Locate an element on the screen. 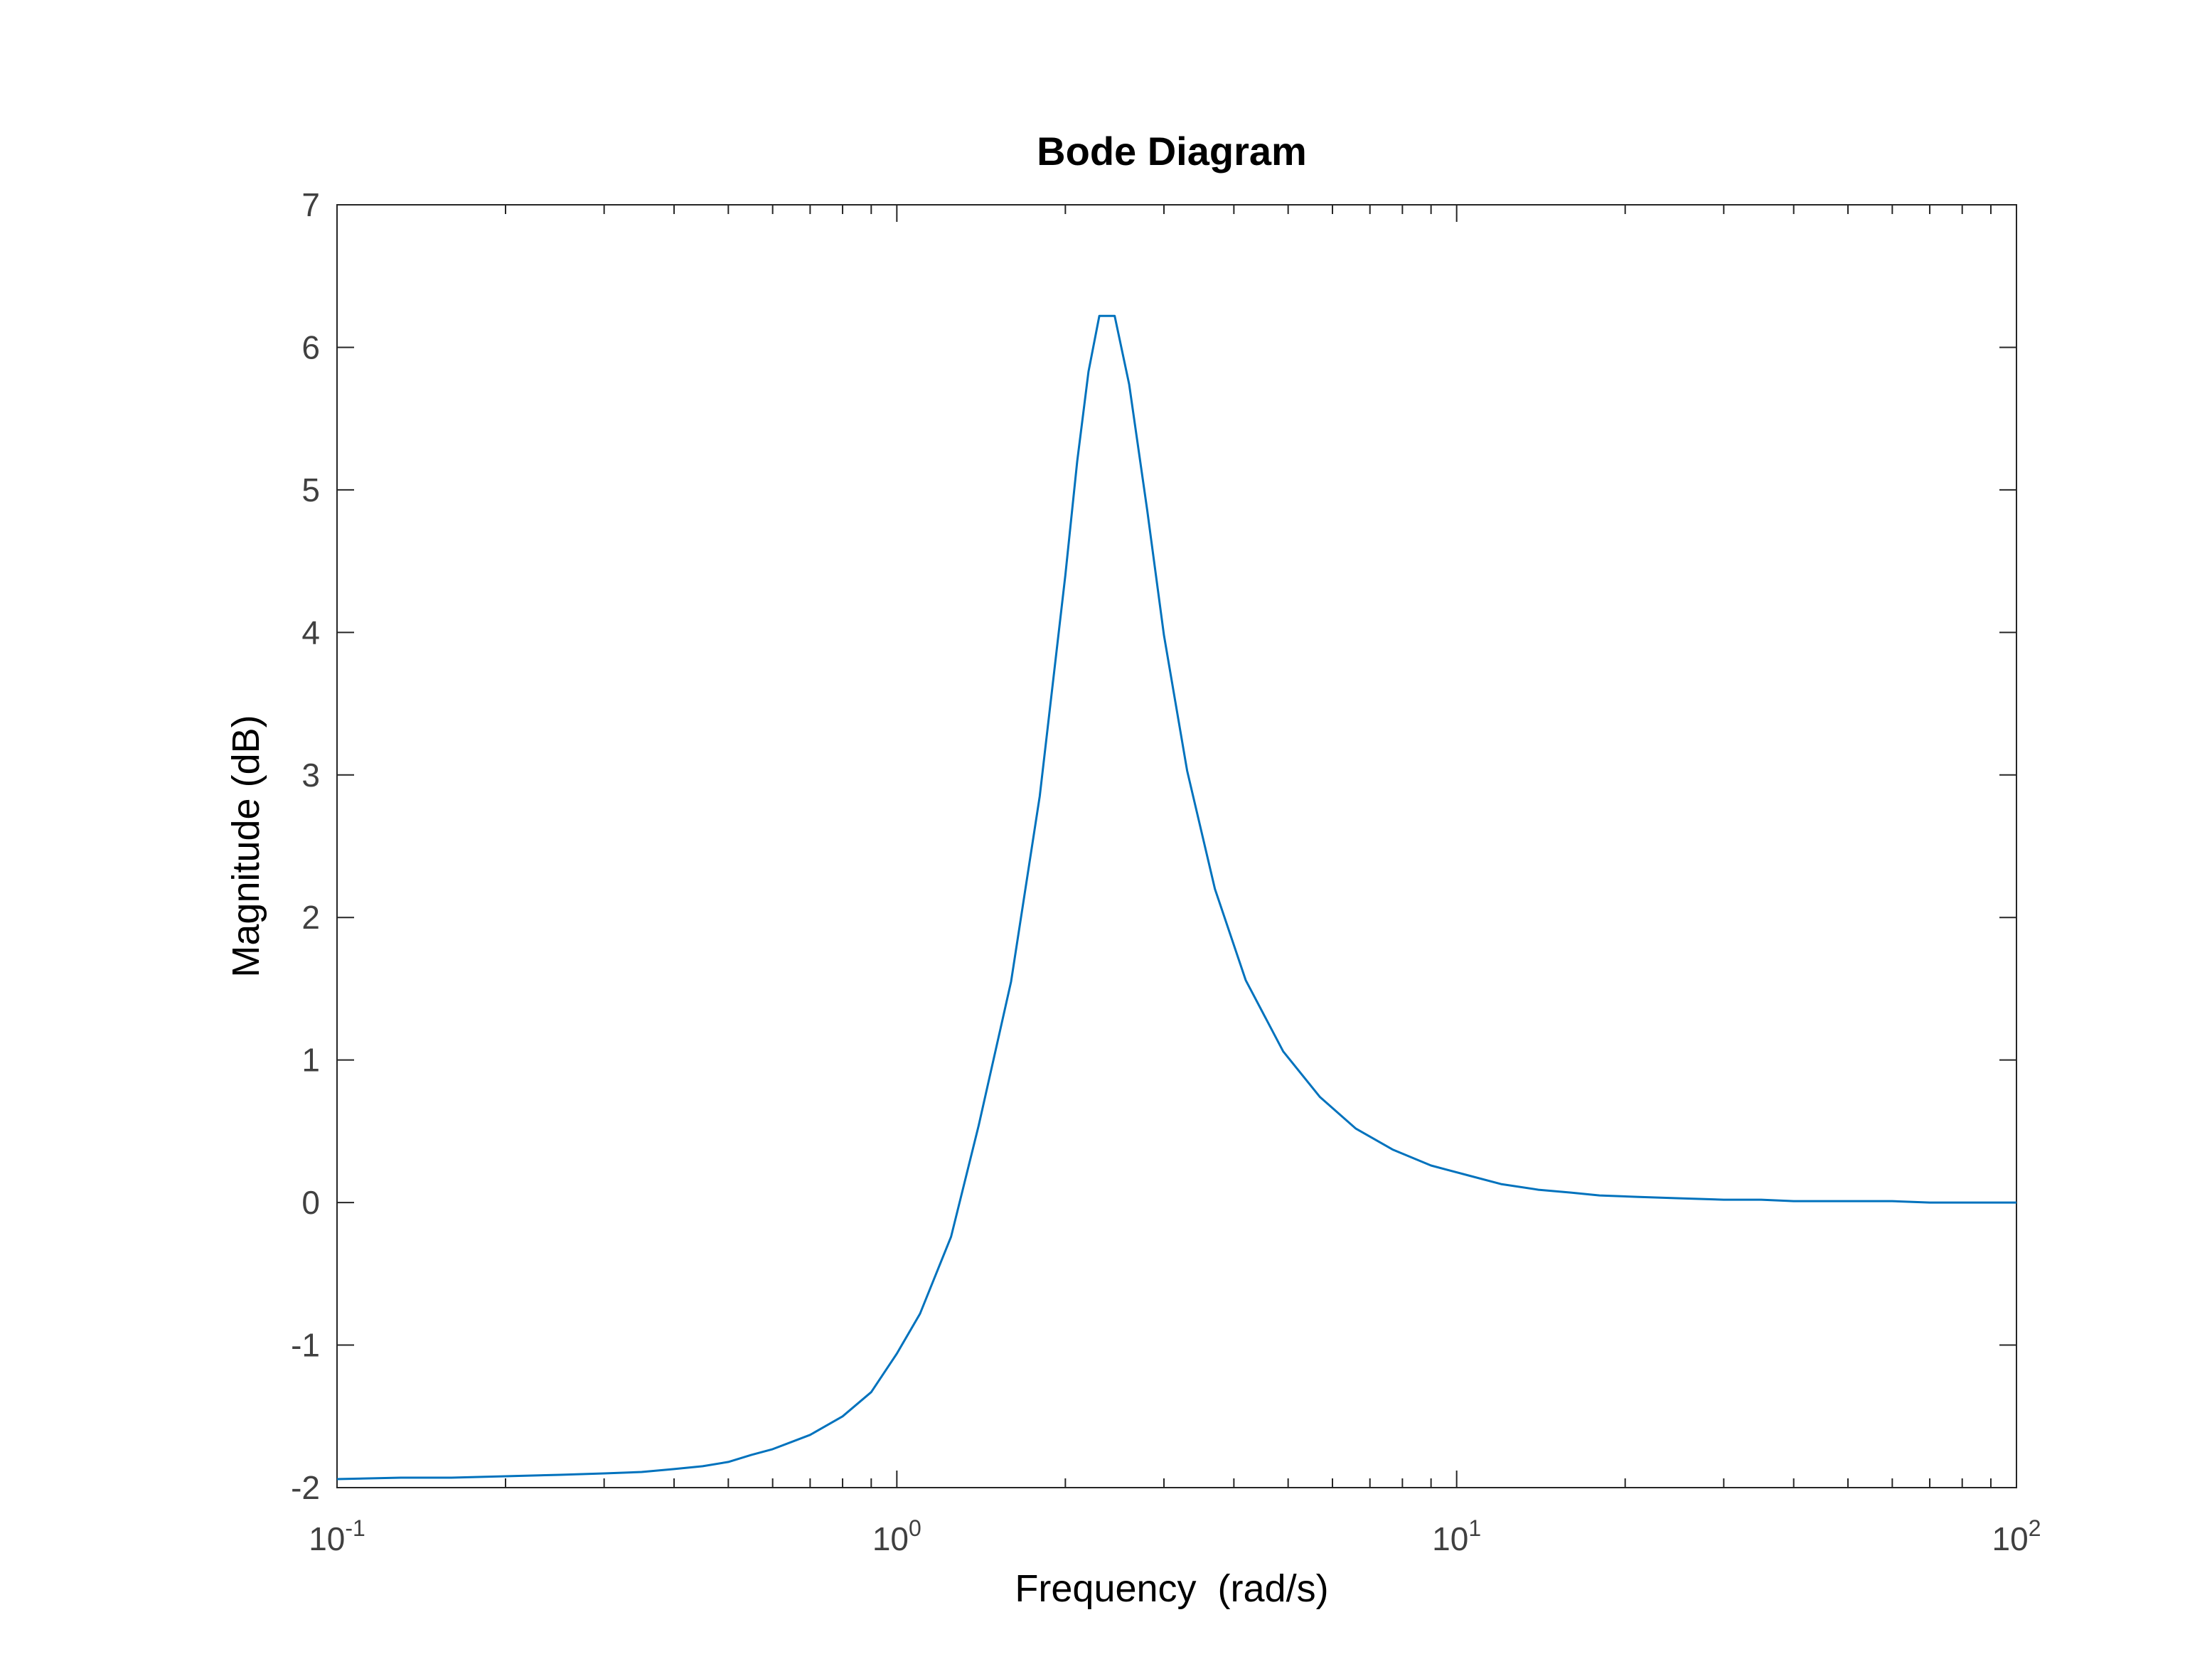 The height and width of the screenshot is (1659, 2212). y-tick-label: 7 is located at coordinates (310, 204).